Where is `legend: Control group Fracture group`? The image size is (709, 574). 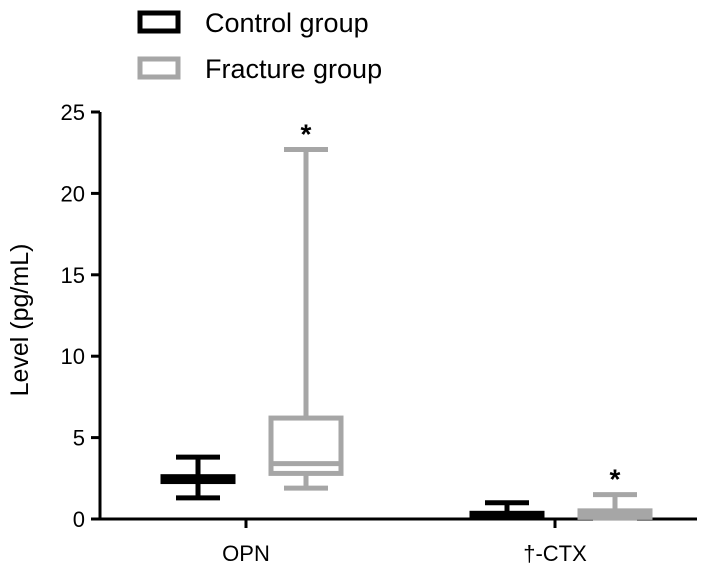 legend: Control group Fracture group is located at coordinates (259, 46).